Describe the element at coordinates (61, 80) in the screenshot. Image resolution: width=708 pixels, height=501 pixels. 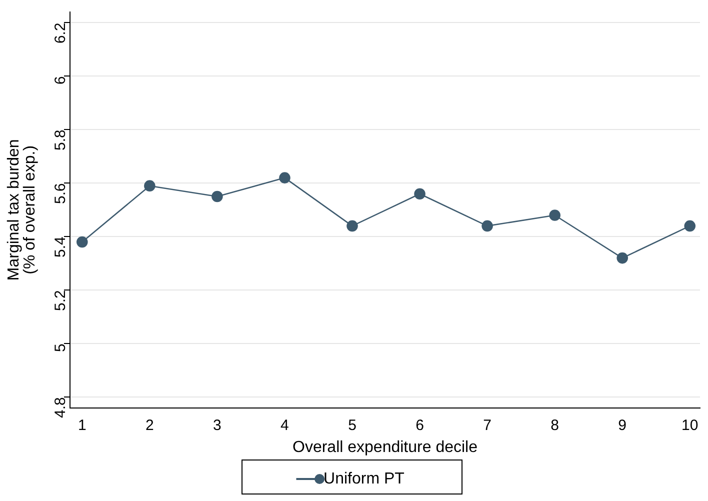
I see `y-tick-label: 6` at that location.